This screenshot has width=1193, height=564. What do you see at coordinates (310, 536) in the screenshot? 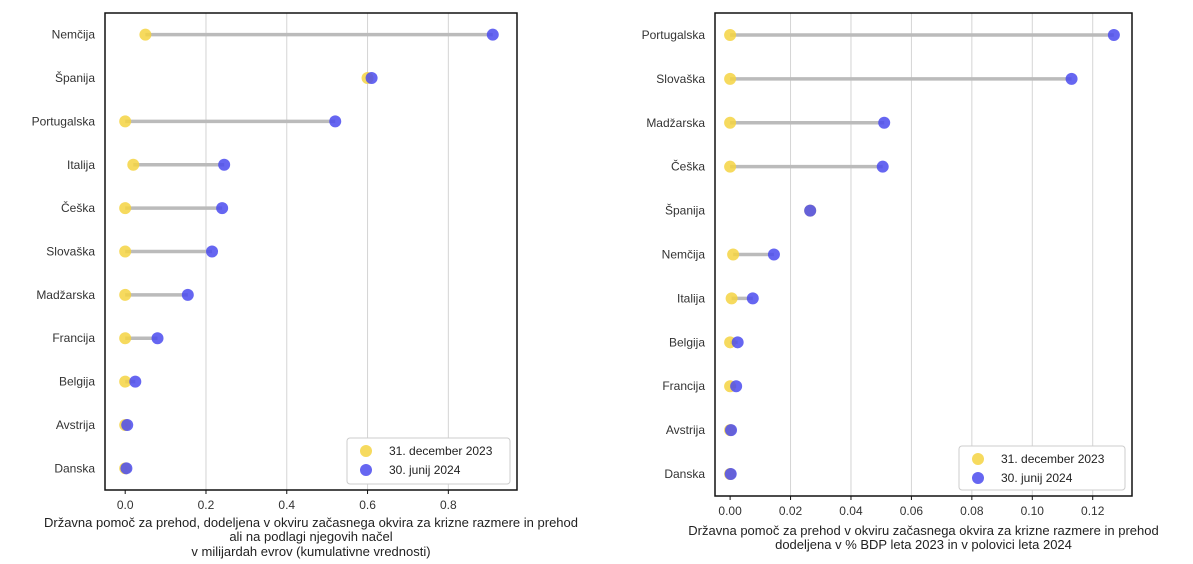
I see `x-axis-label-line: ali na podlagi njegovih načel` at bounding box center [310, 536].